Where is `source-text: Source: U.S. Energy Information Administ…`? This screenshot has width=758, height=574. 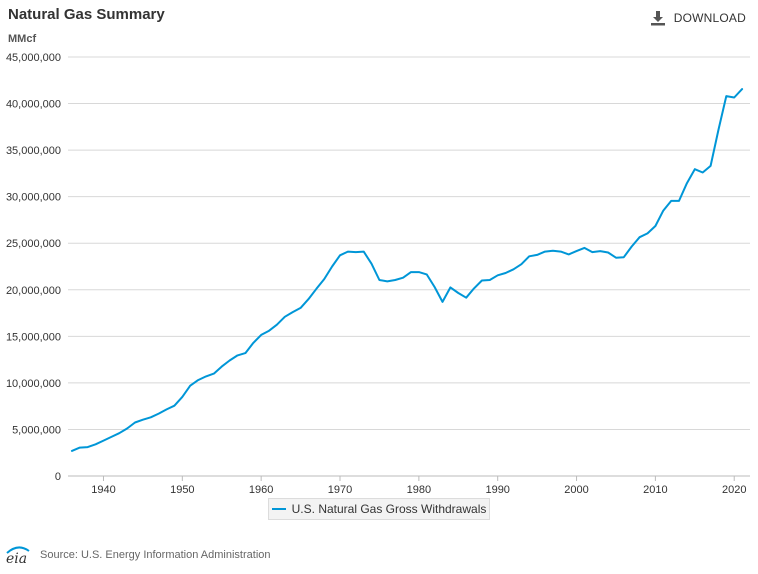 source-text: Source: U.S. Energy Information Administ… is located at coordinates (155, 555).